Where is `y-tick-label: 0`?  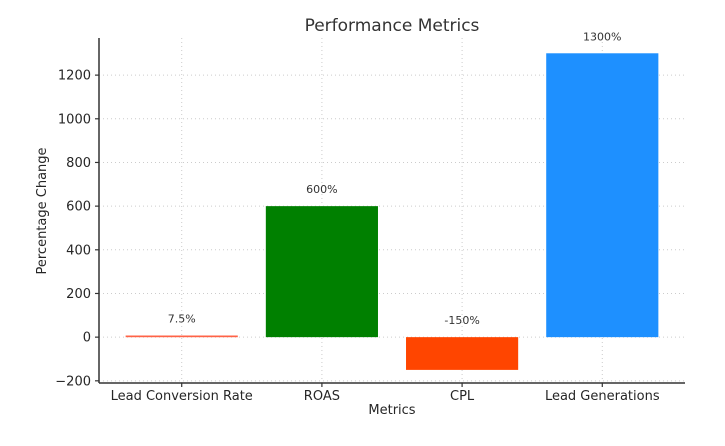 y-tick-label: 0 is located at coordinates (87, 338).